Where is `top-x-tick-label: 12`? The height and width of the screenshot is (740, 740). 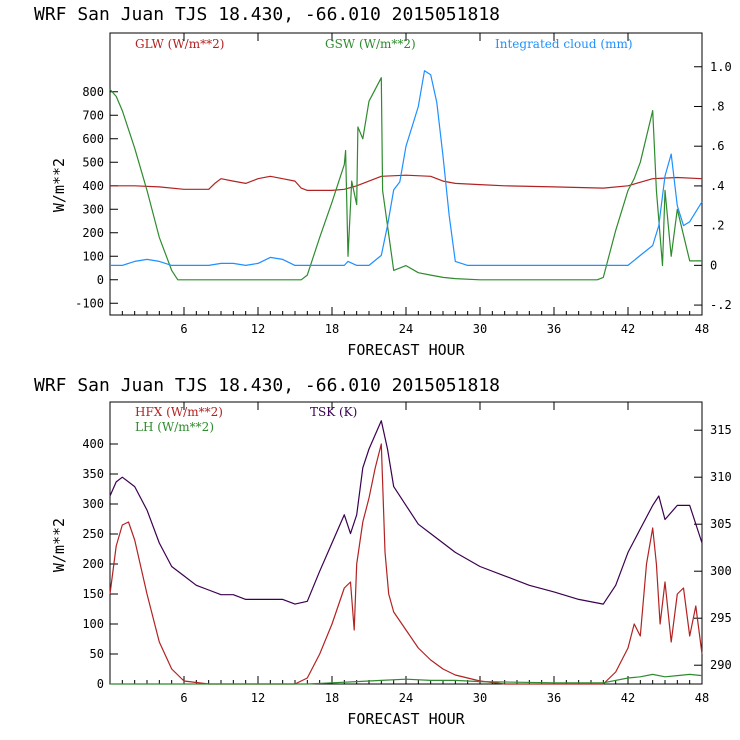 top-x-tick-label: 12 is located at coordinates (258, 329).